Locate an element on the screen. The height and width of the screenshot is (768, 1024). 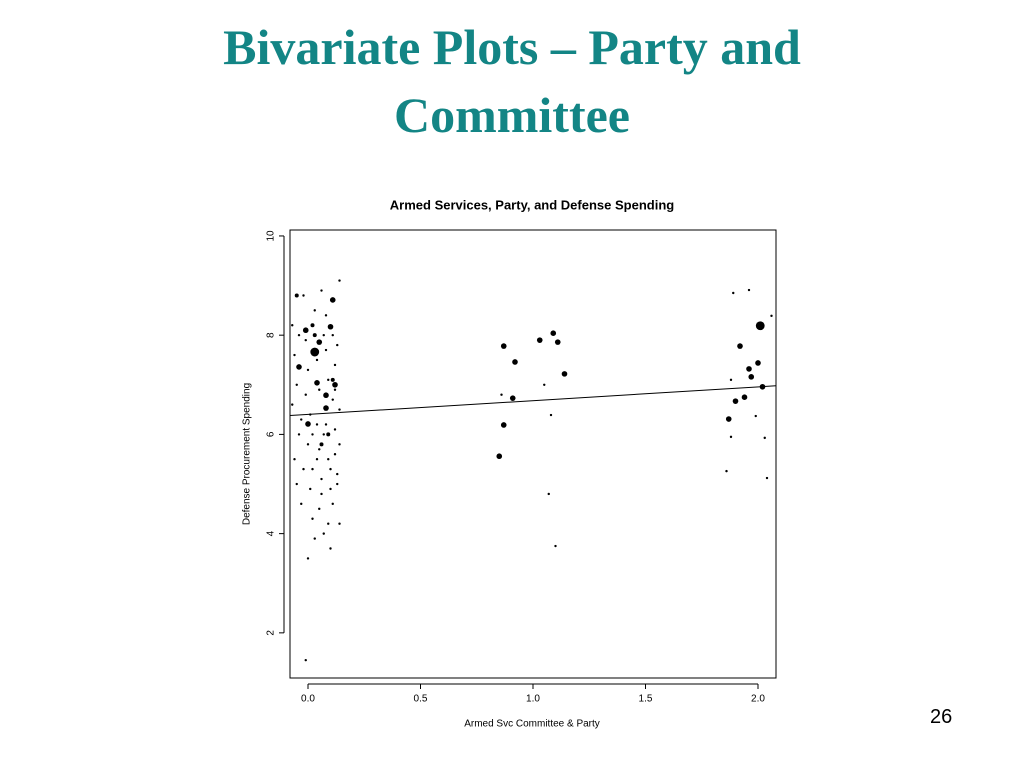
x-tick-label: 0.0 is located at coordinates (308, 699).